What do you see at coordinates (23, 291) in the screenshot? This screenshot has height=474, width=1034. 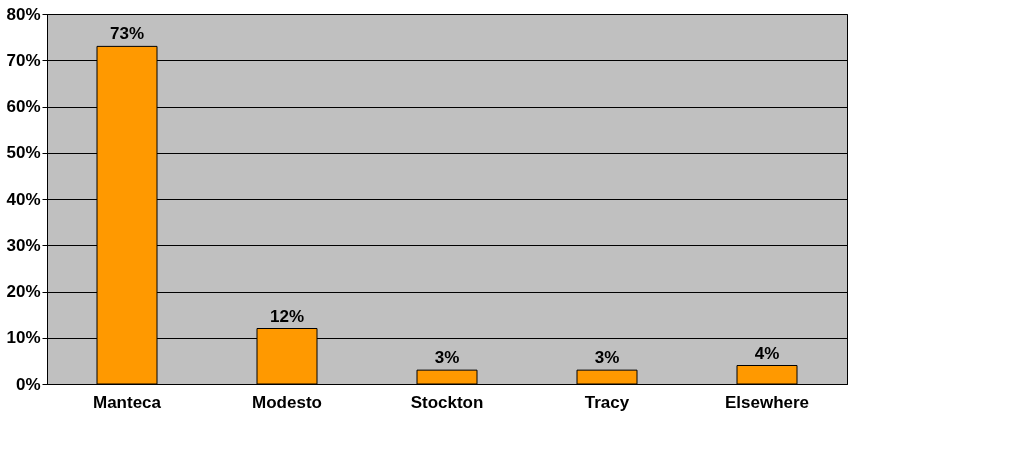 I see `y-tick-label: 20%` at bounding box center [23, 291].